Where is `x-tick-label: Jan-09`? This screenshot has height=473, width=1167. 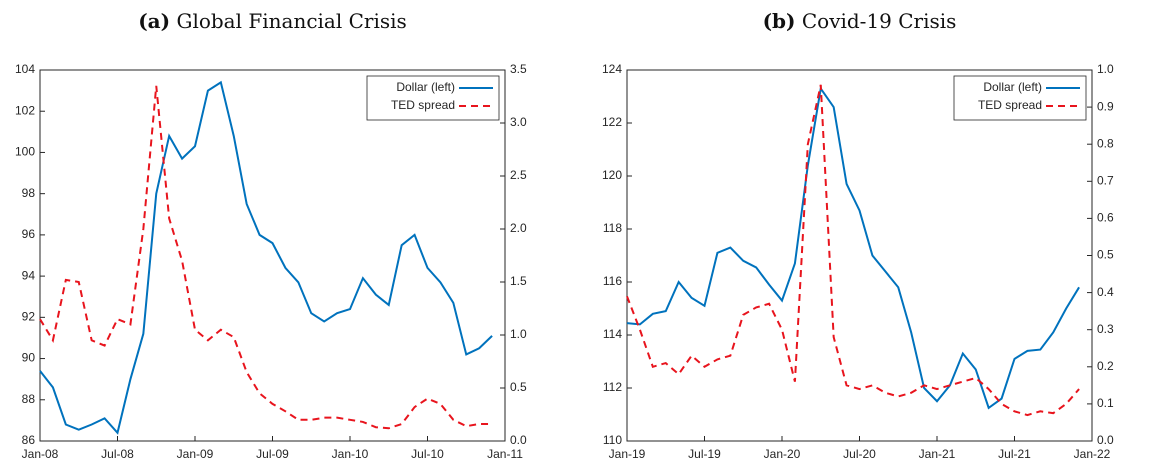 x-tick-label: Jan-09 is located at coordinates (195, 454).